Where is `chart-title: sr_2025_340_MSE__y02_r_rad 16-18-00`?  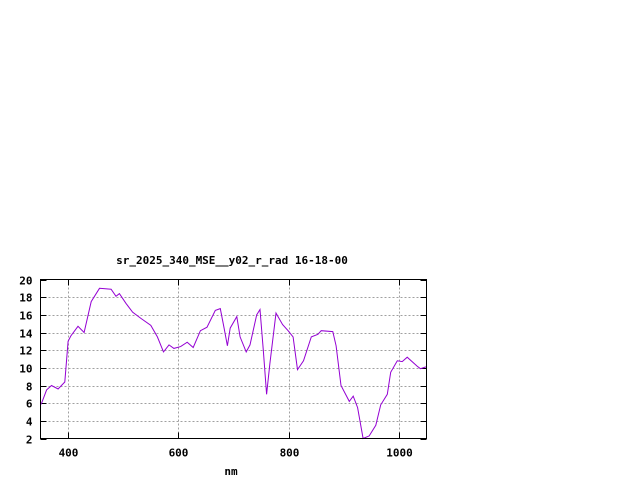
chart-title: sr_2025_340_MSE__y02_r_rad 16-18-00 is located at coordinates (232, 260).